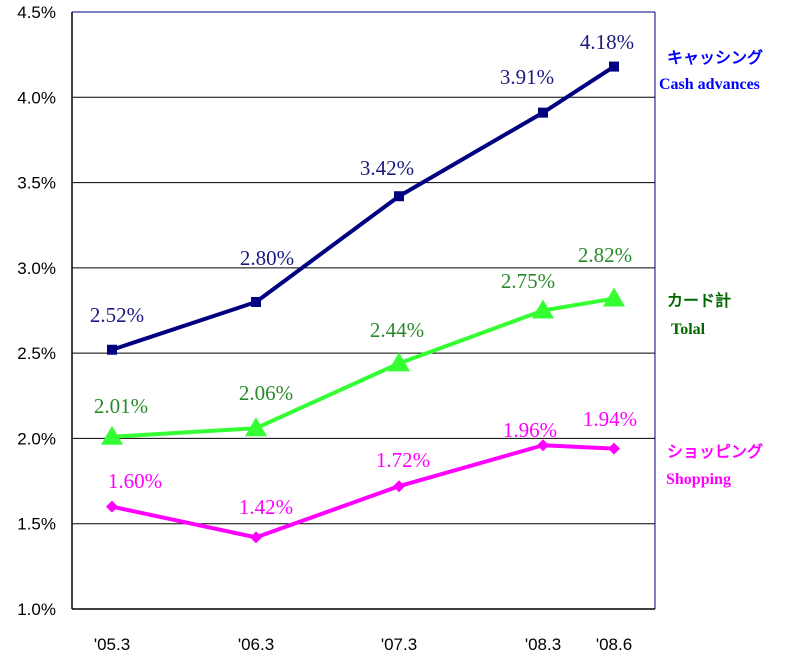 This screenshot has width=796, height=661. What do you see at coordinates (527, 77) in the screenshot?
I see `data-label: 3.91%` at bounding box center [527, 77].